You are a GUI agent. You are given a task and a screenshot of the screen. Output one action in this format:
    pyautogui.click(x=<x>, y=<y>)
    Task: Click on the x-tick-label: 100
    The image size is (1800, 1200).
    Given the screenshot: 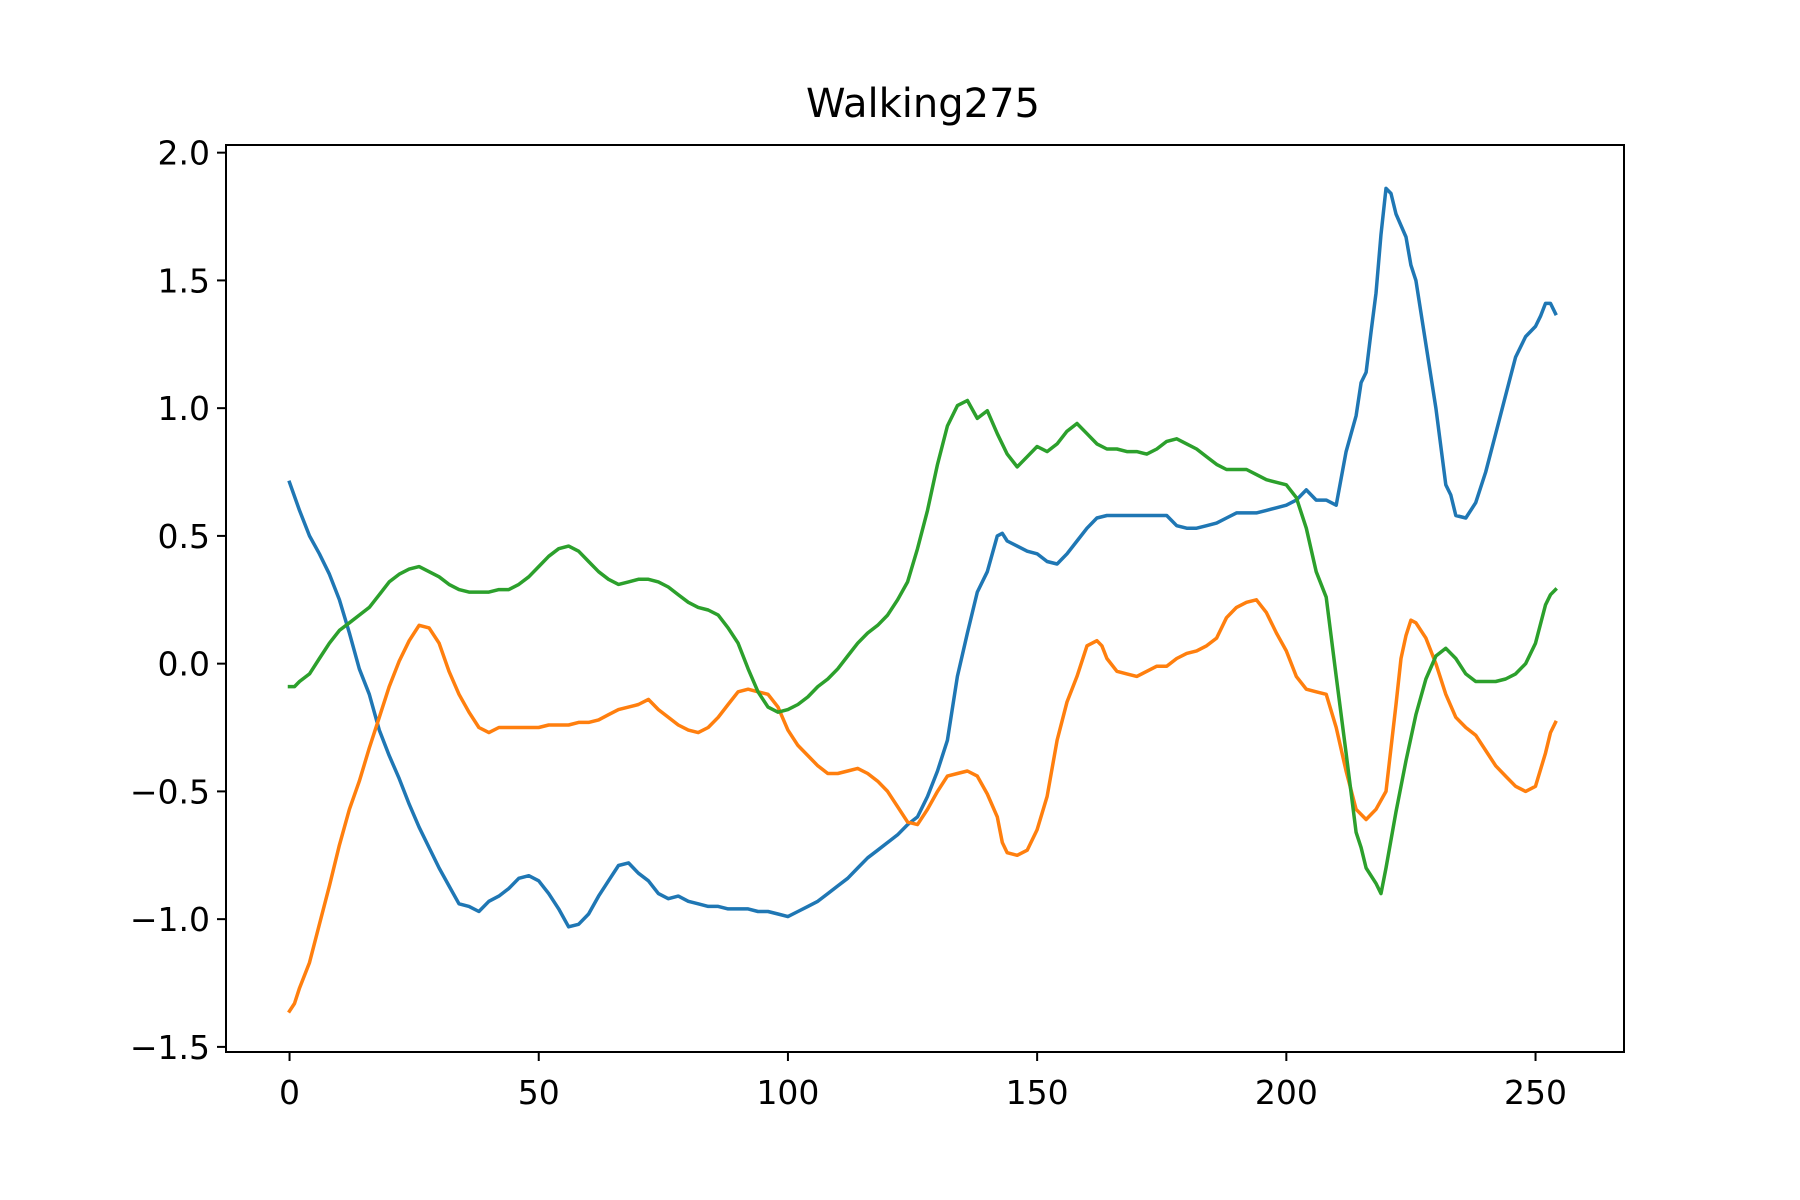 What is the action you would take?
    pyautogui.click(x=787, y=1092)
    